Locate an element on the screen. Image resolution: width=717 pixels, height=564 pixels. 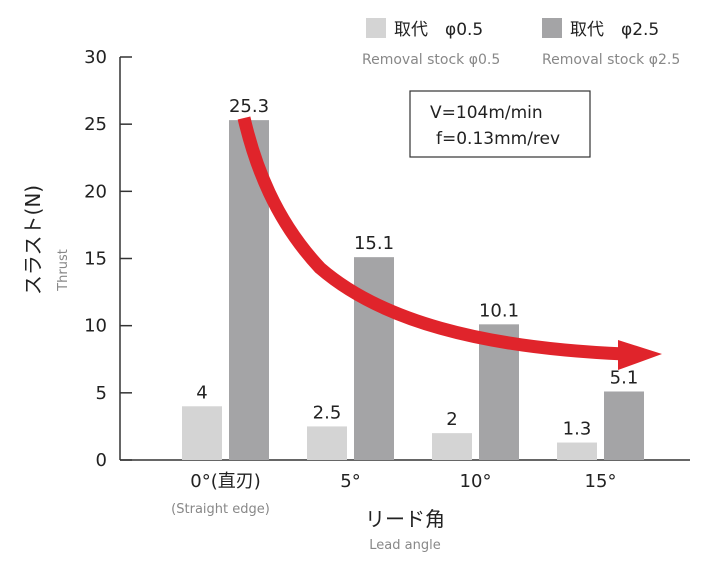
conditions-line-feed: f=0.13mm/rev is located at coordinates (498, 139).